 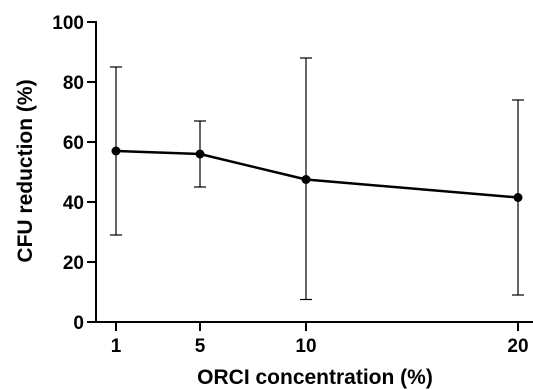 What do you see at coordinates (78, 323) in the screenshot?
I see `y-tick-label: 0` at bounding box center [78, 323].